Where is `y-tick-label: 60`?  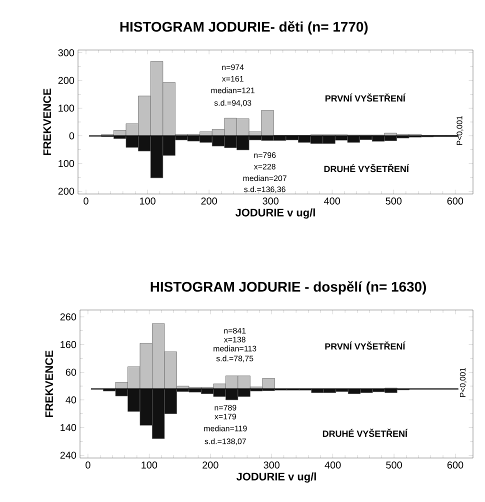
y-tick-label: 60 is located at coordinates (71, 372).